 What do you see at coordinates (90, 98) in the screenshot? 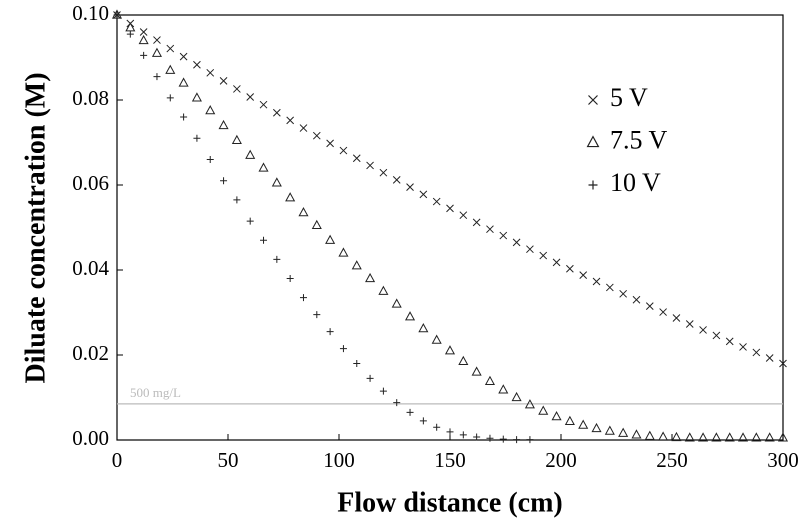
I see `y-tick-label: 0.08` at bounding box center [90, 98].